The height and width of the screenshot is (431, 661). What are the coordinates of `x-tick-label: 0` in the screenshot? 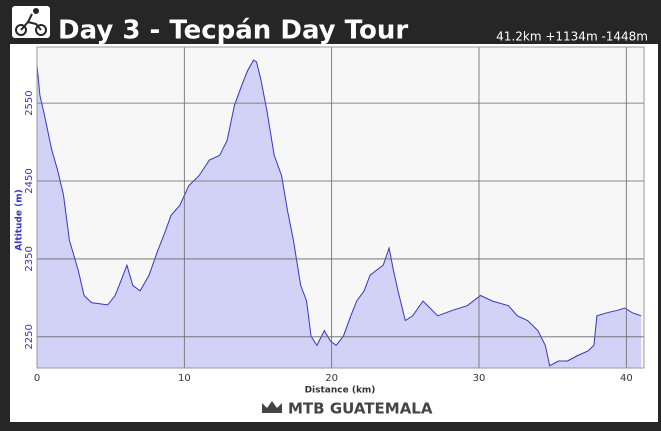 It's located at (37, 378).